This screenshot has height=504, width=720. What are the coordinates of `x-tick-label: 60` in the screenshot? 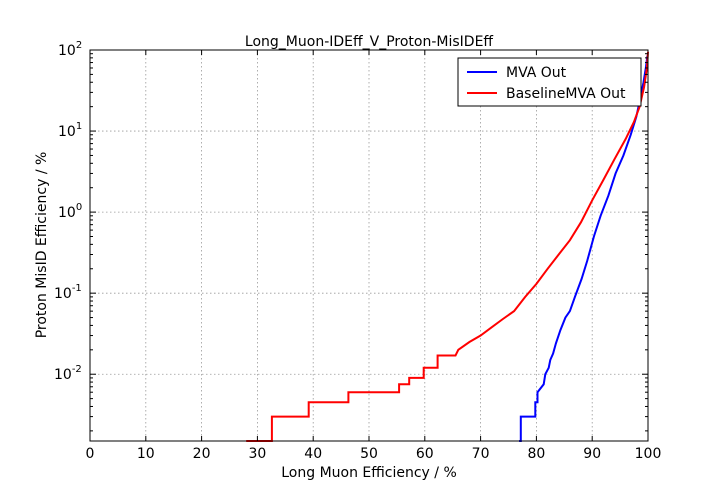 It's located at (425, 454).